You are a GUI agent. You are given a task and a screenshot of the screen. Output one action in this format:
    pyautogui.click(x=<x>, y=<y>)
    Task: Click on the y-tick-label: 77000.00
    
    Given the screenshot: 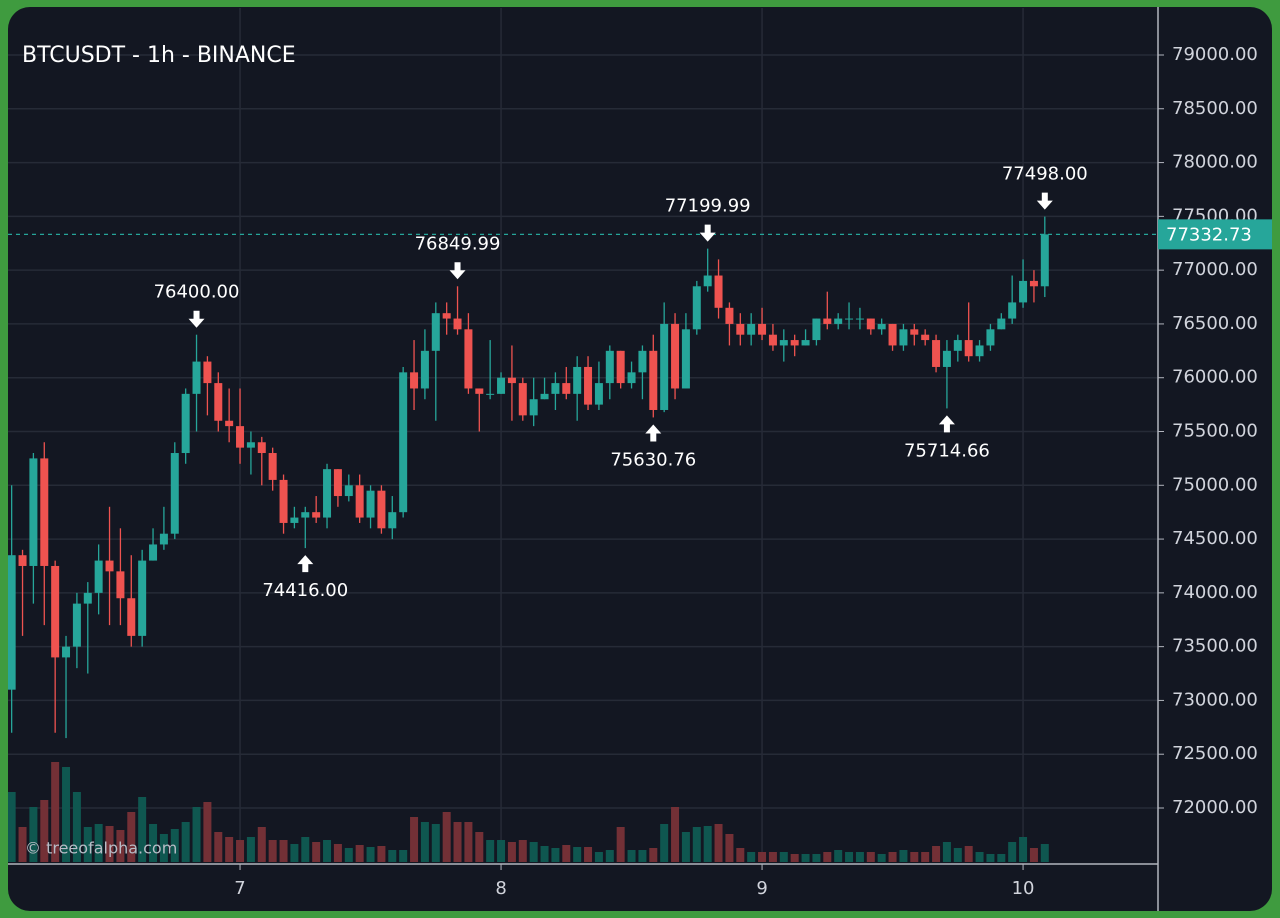 What is the action you would take?
    pyautogui.click(x=1215, y=269)
    